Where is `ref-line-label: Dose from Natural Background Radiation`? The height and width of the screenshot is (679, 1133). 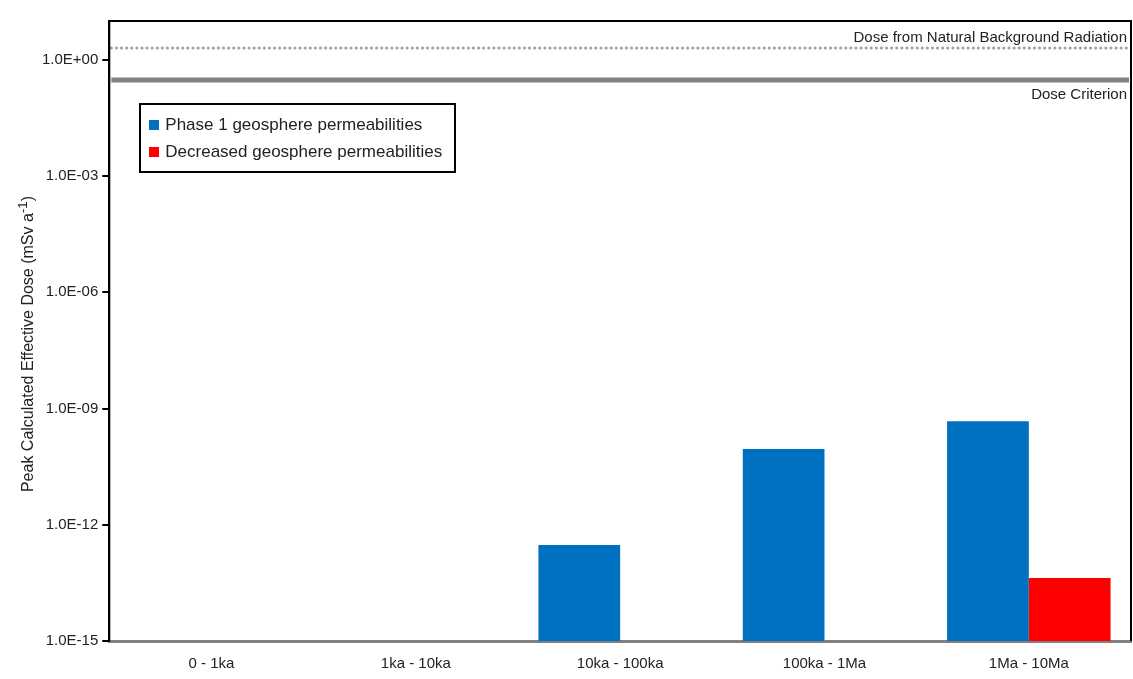 ref-line-label: Dose from Natural Background Radiation is located at coordinates (990, 36).